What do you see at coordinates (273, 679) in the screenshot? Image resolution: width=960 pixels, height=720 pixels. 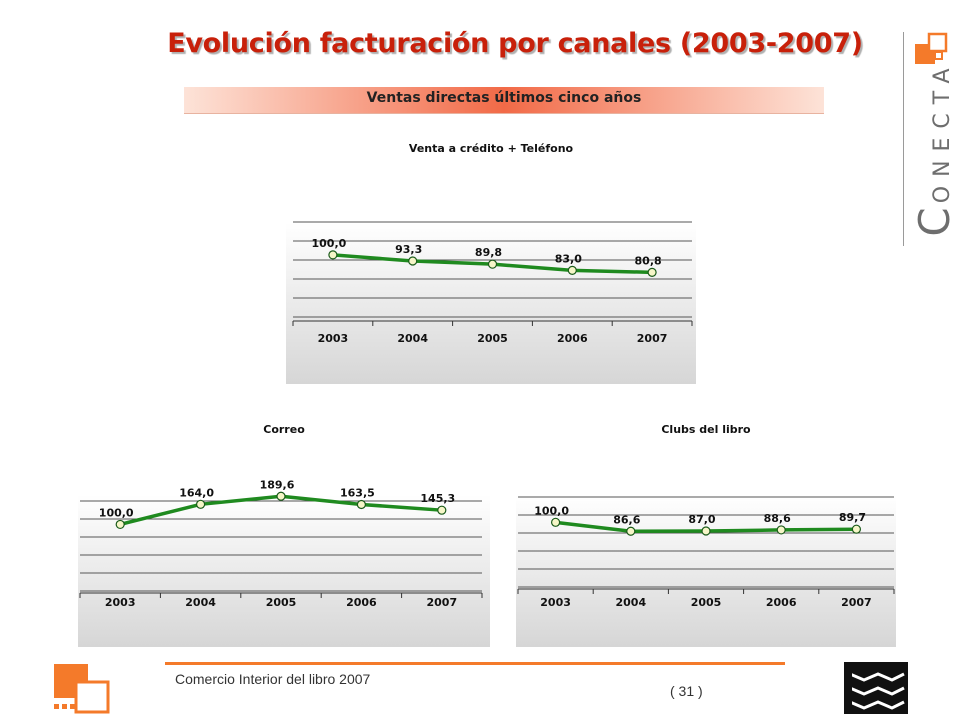 I see `footer-text: Comercio Interior del libro 2007` at bounding box center [273, 679].